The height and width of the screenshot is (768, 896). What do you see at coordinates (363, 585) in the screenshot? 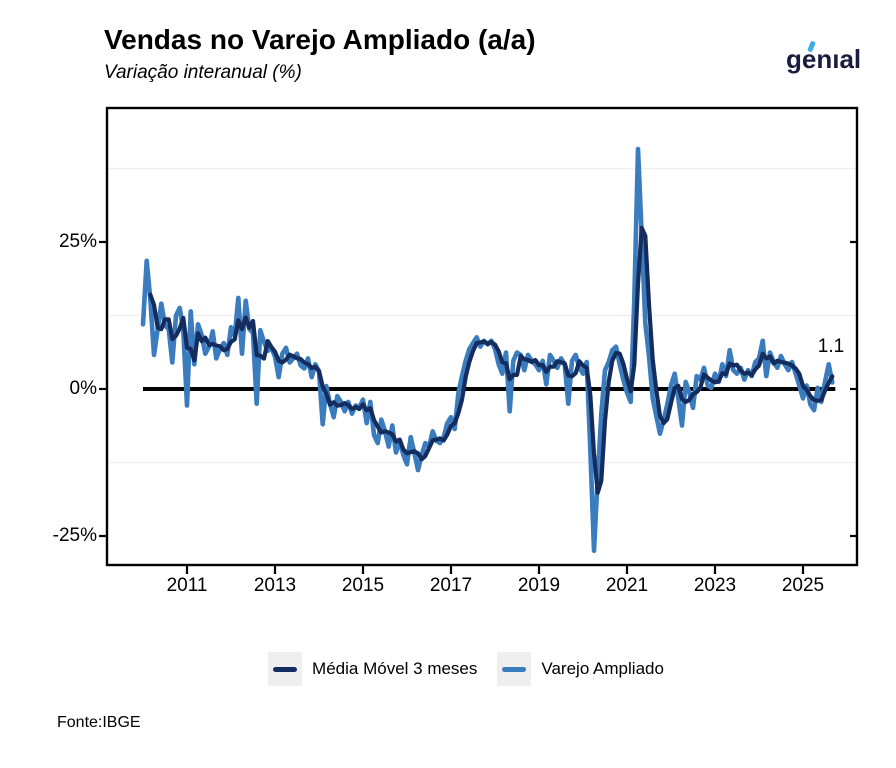
I see `x-axis-label: 2015` at bounding box center [363, 585].